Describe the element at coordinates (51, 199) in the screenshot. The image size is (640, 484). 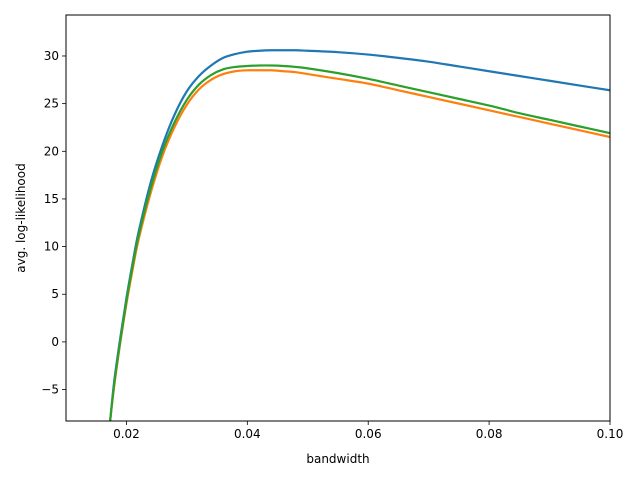
I see `y-tick-label: 15` at that location.